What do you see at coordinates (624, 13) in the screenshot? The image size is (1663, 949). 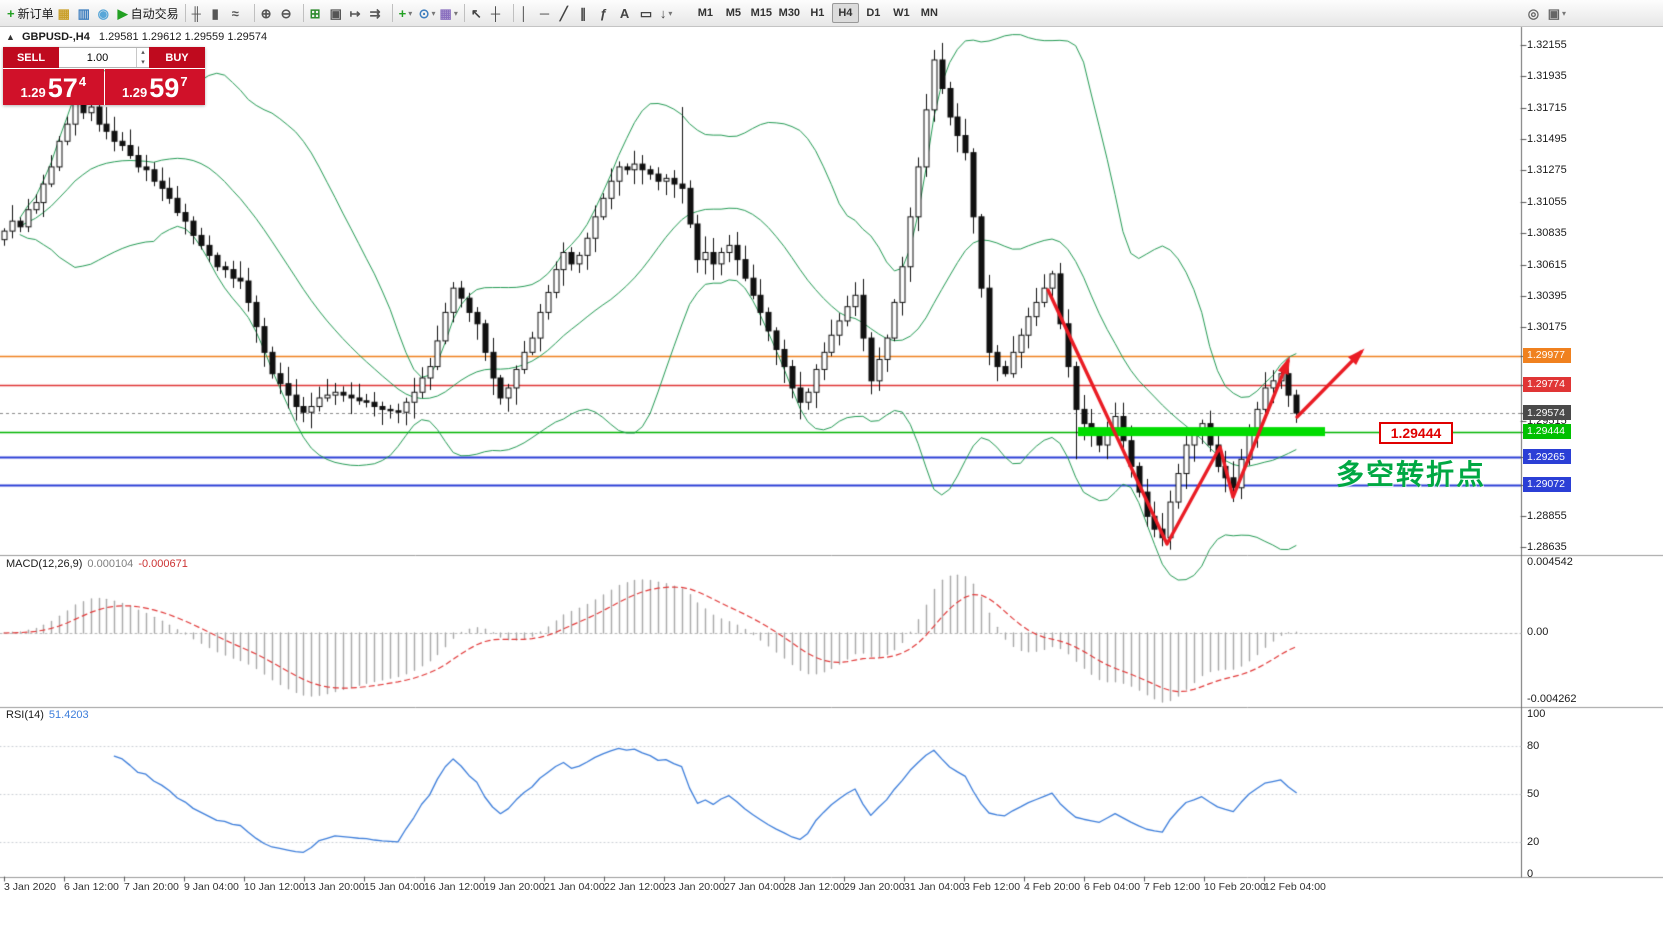 I see `text-tool-icon: A` at bounding box center [624, 13].